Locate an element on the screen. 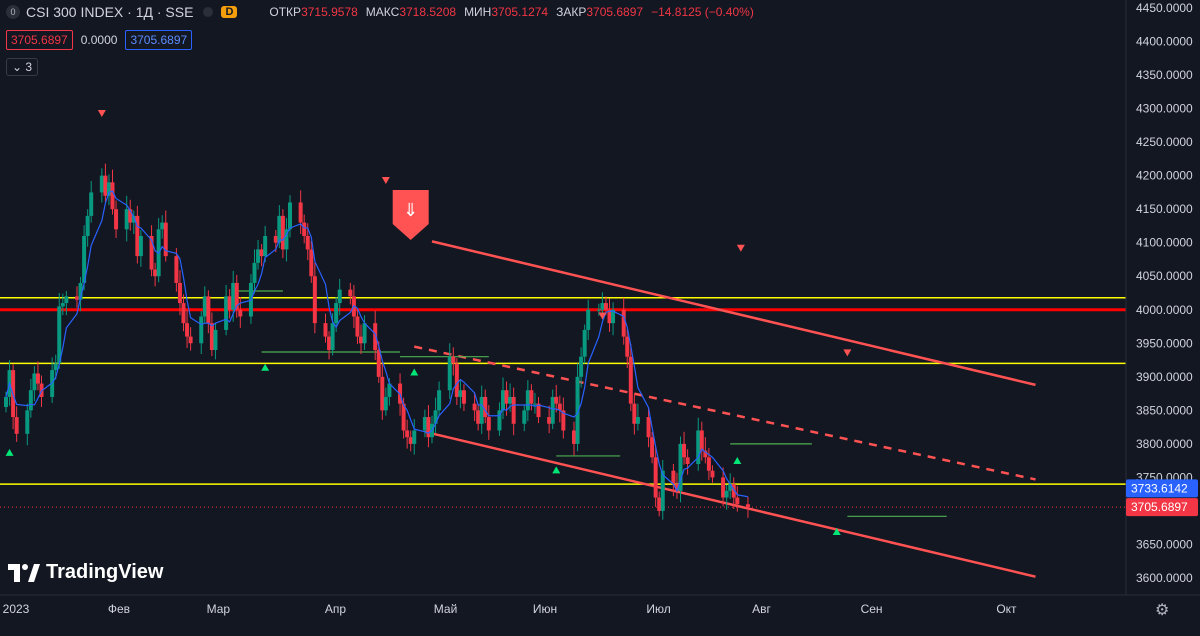  time-tick-label: Авг is located at coordinates (761, 609).